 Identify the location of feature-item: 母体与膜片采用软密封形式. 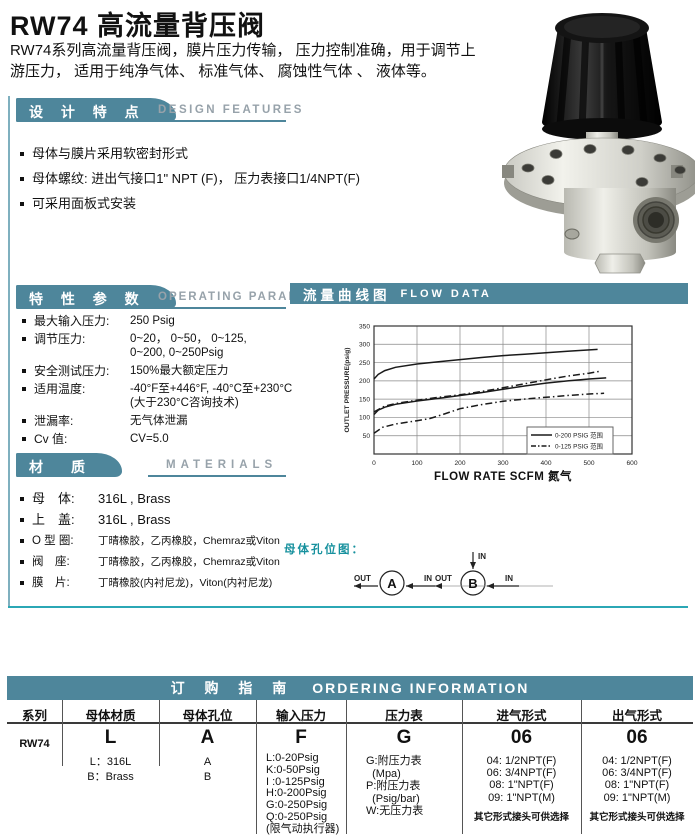
(250, 154).